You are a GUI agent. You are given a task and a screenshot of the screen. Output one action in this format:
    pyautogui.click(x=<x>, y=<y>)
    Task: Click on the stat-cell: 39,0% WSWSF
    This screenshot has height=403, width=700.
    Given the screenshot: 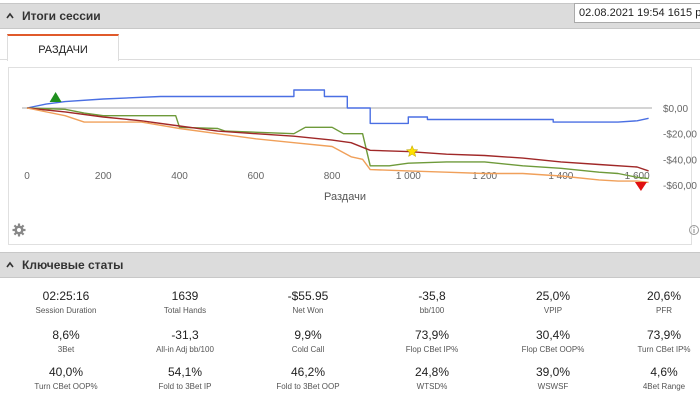 What is the action you would take?
    pyautogui.click(x=553, y=378)
    